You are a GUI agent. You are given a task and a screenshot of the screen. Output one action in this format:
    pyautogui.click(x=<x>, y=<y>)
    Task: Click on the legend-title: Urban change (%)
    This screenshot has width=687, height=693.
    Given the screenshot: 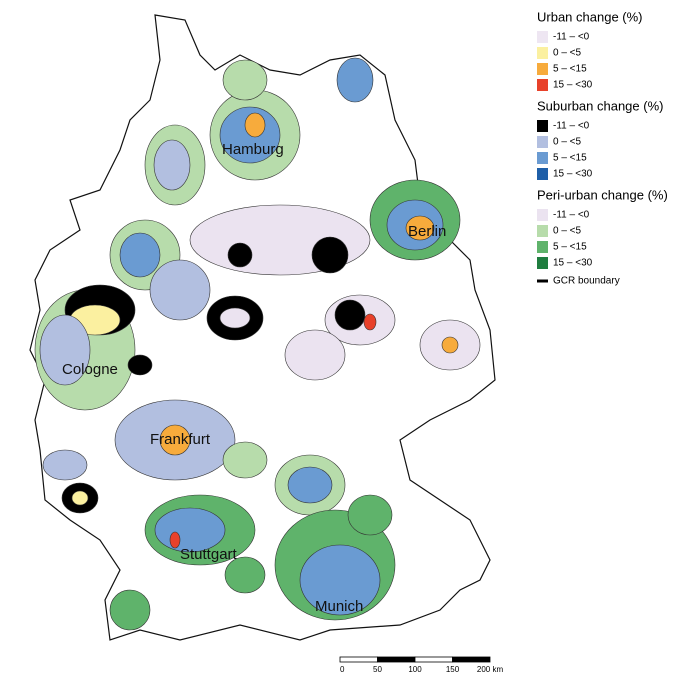 What is the action you would take?
    pyautogui.click(x=590, y=16)
    